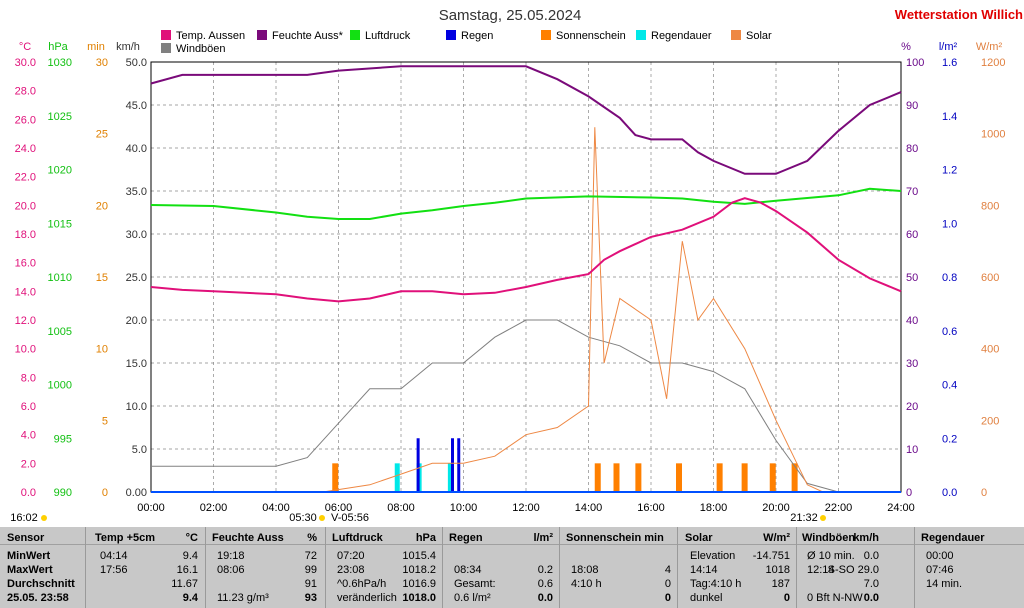 The width and height of the screenshot is (1024, 608). What do you see at coordinates (25, 350) in the screenshot?
I see `temp-axis-tick: 10.0` at bounding box center [25, 350].